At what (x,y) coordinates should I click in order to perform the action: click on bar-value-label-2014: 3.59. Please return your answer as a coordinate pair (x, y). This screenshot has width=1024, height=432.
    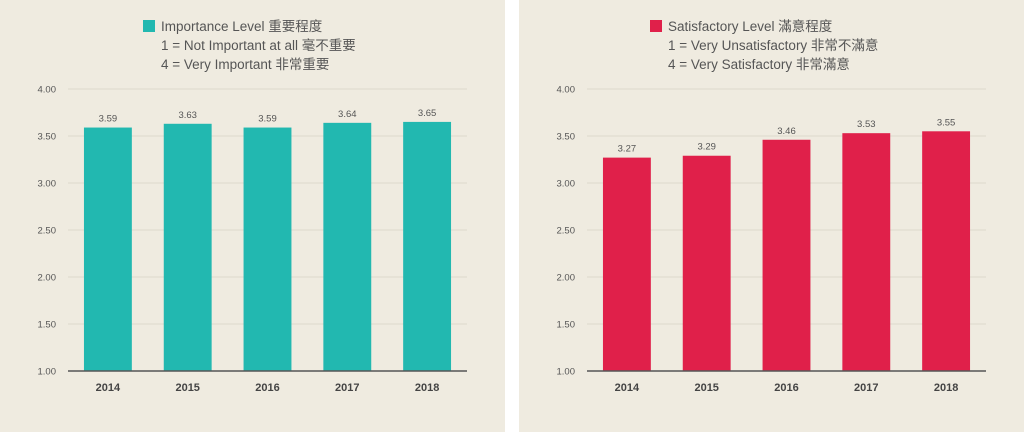
    Looking at the image, I should click on (108, 119).